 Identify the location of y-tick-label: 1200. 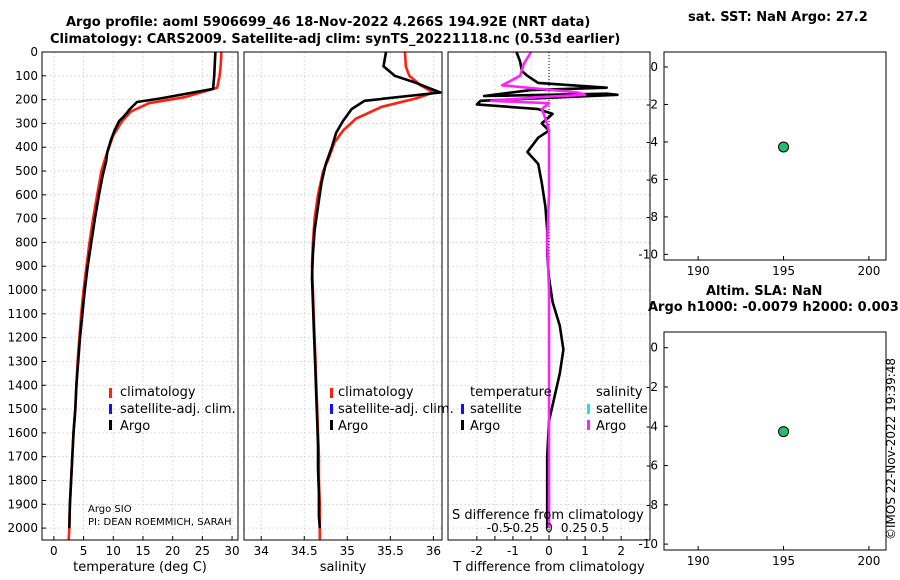
(22, 338).